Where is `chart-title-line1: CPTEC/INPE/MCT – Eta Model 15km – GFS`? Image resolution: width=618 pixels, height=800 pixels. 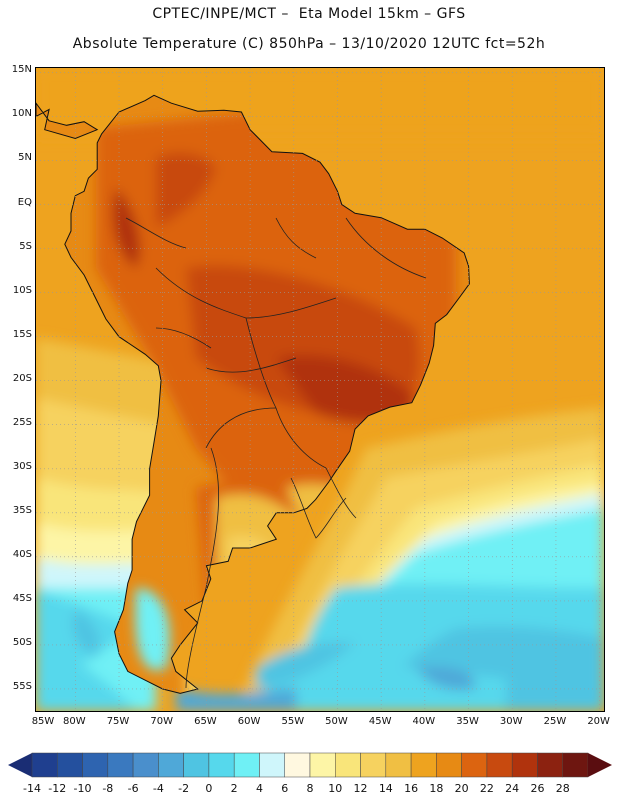
chart-title-line1: CPTEC/INPE/MCT – Eta Model 15km – GFS is located at coordinates (309, 14).